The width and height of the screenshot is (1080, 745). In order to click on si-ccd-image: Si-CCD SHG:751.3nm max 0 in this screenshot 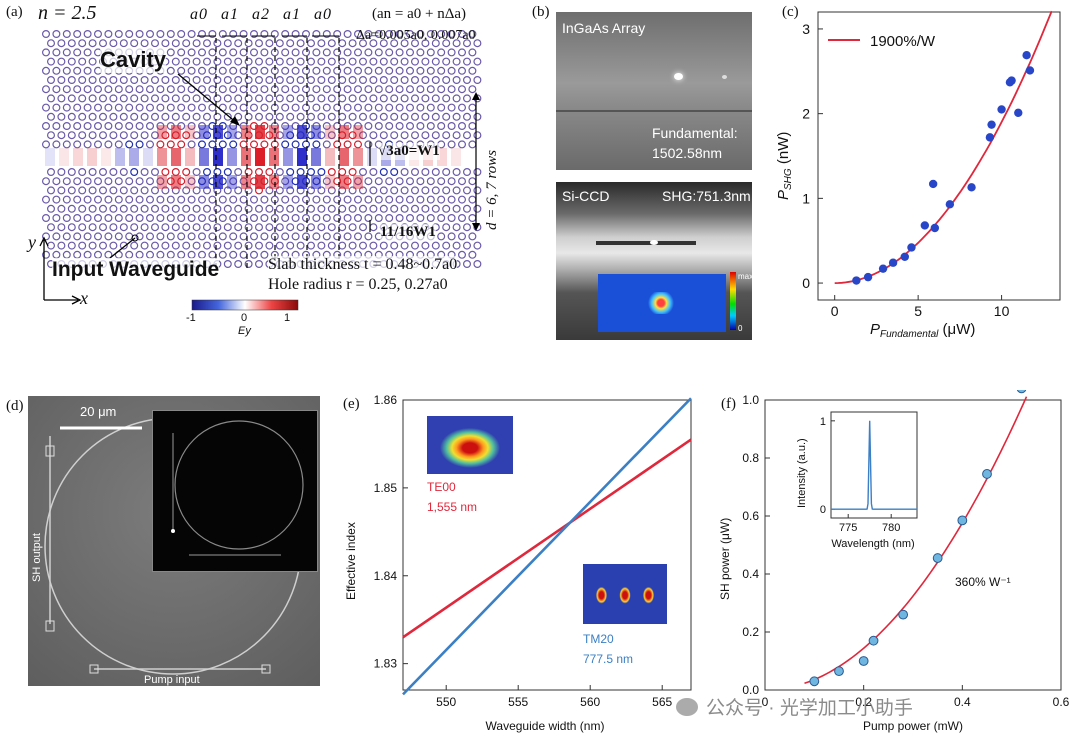, I will do `click(654, 261)`.